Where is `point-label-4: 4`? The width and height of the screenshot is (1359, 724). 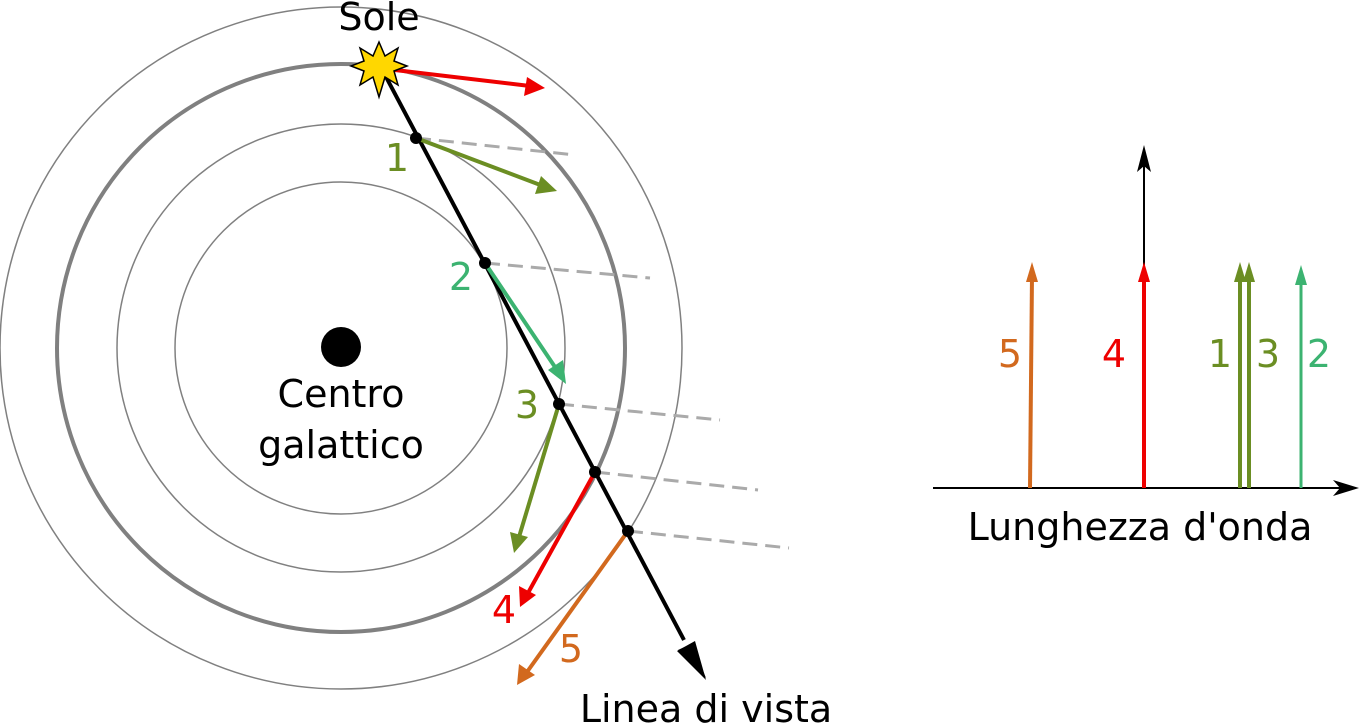 point-label-4: 4 is located at coordinates (504, 610).